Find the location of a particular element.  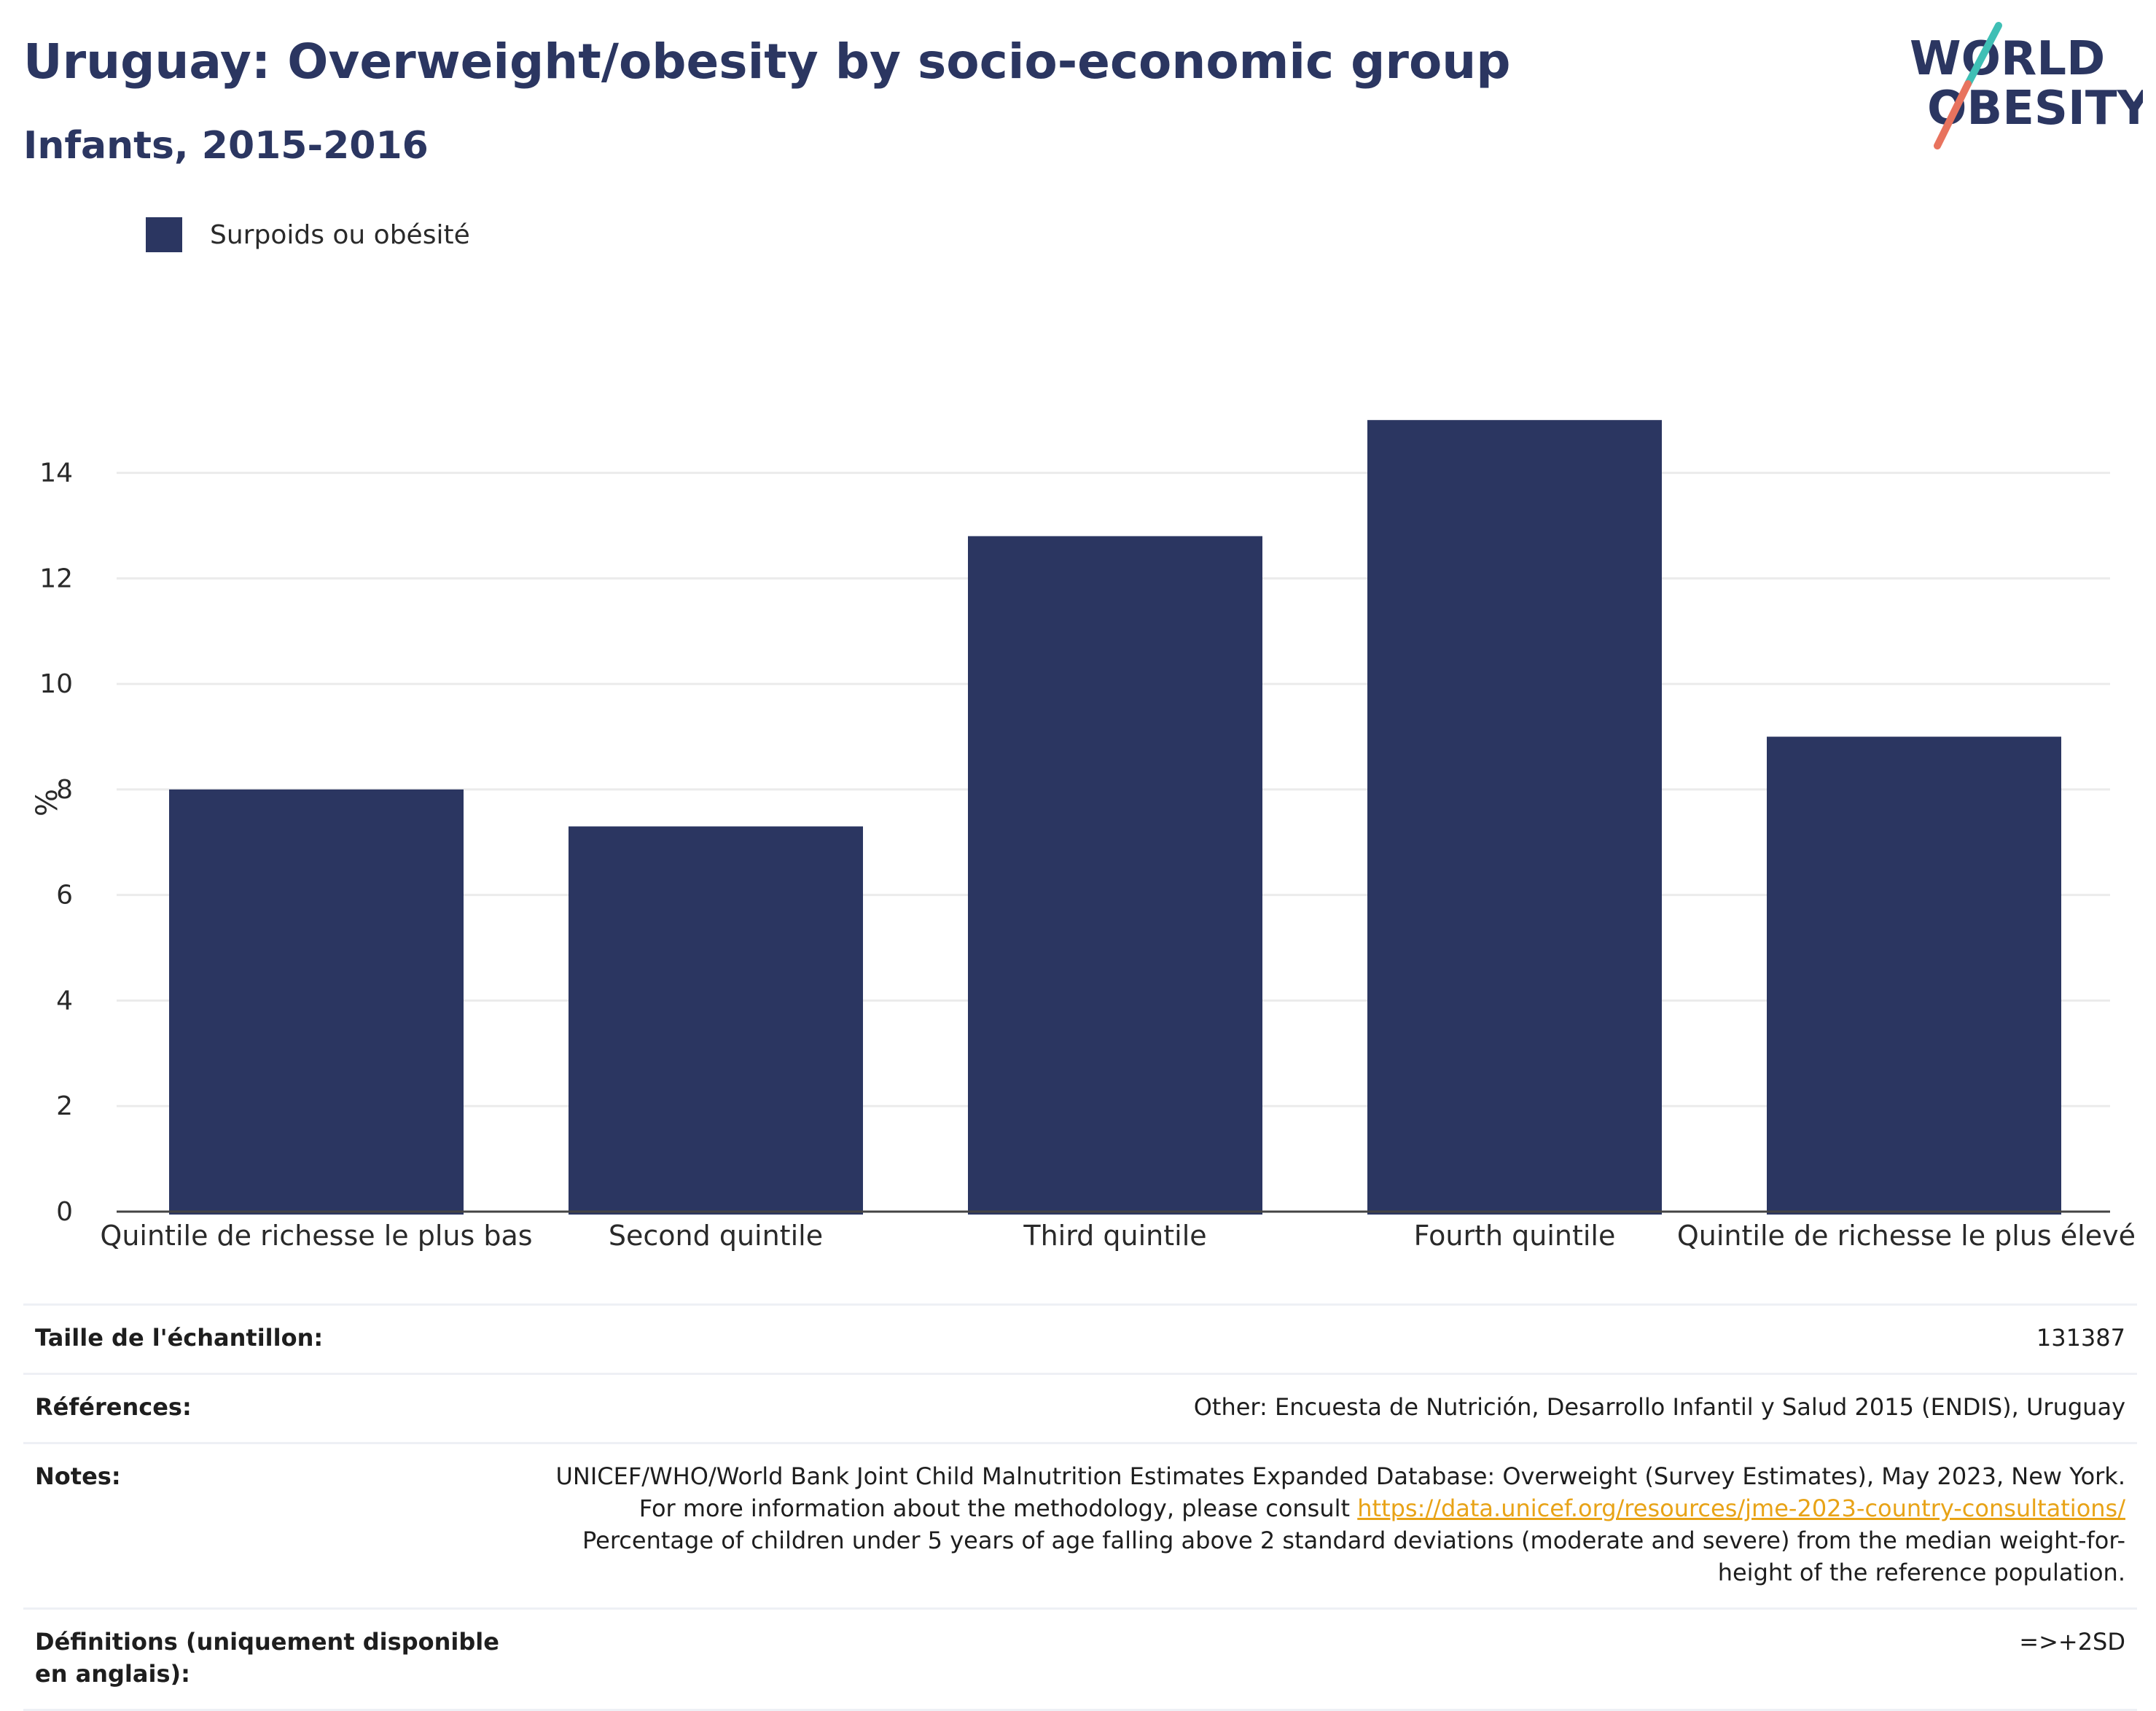

y-tick-label: 14 is located at coordinates (56, 473).